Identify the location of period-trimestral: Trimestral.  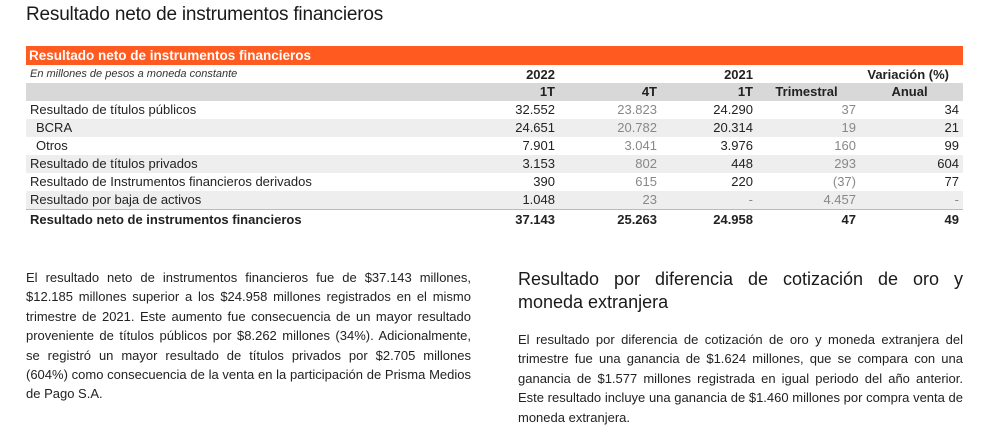
(808, 92).